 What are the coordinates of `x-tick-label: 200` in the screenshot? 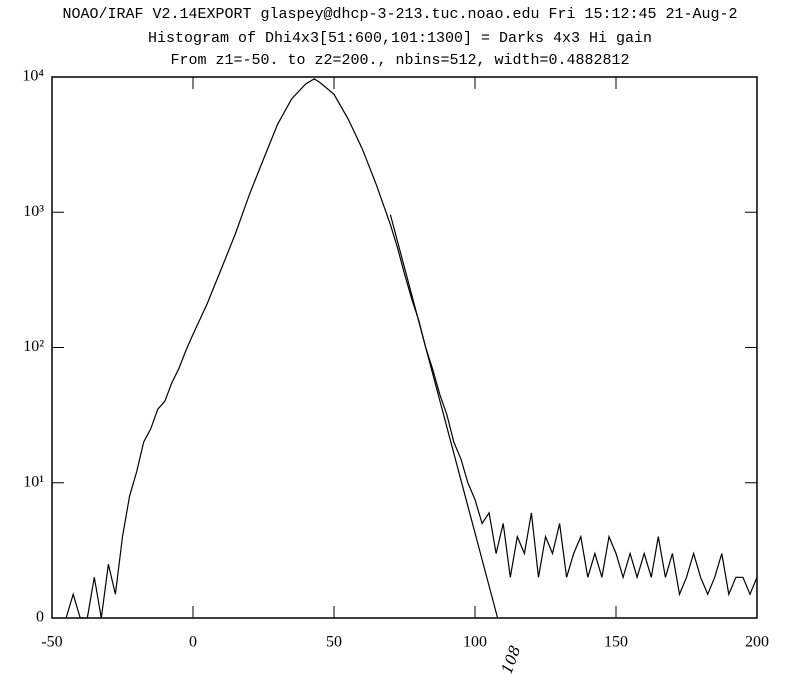 It's located at (757, 642).